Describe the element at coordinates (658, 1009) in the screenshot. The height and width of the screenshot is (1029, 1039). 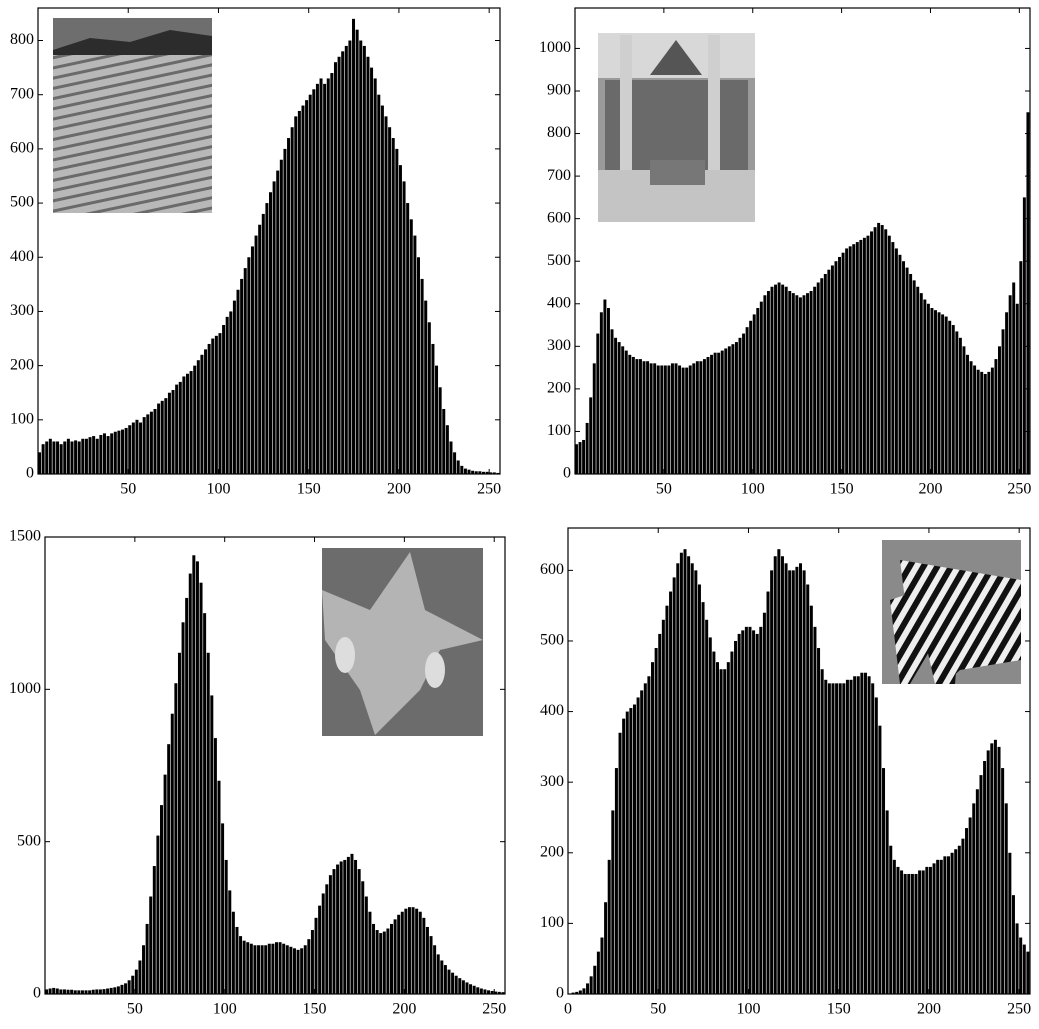
I see `x-tick-label: 50` at that location.